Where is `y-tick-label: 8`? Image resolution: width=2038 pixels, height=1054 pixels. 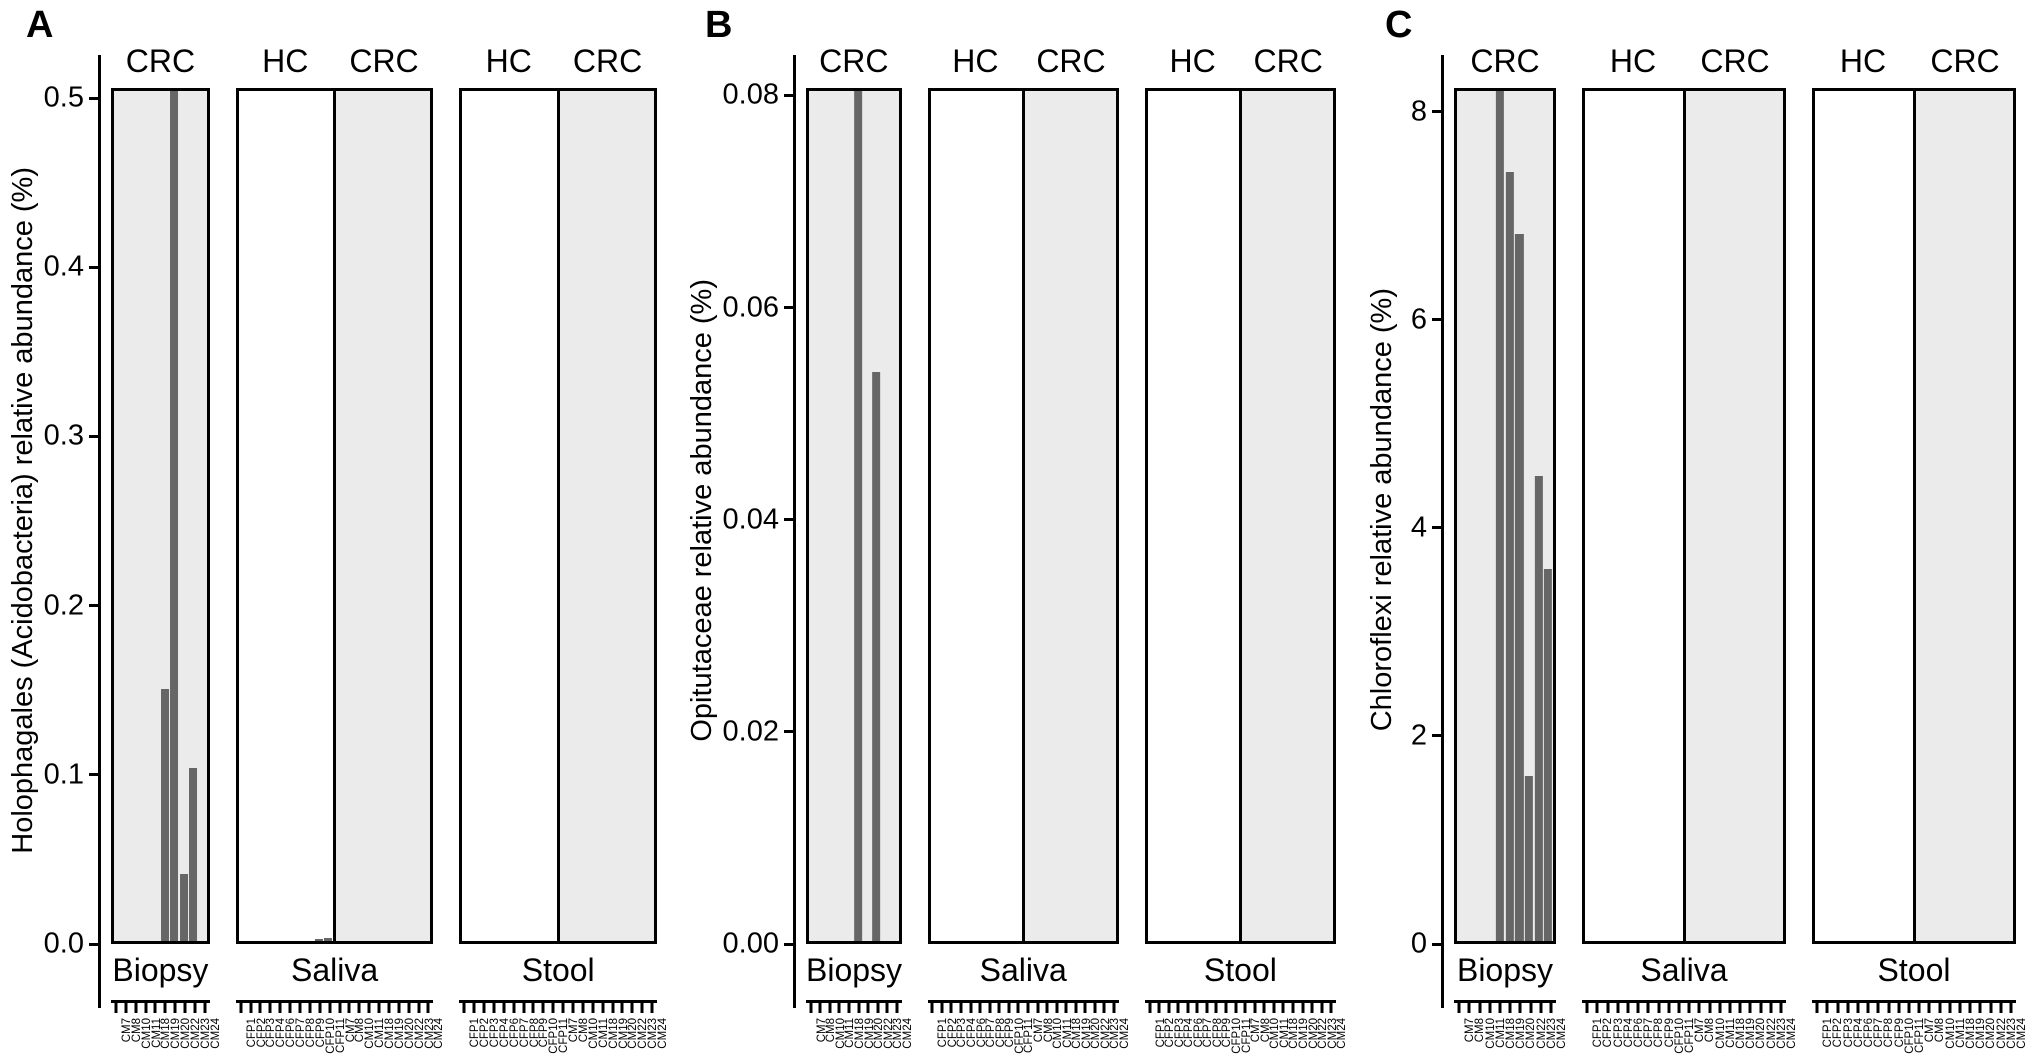
y-tick-label: 8 is located at coordinates (1418, 111).